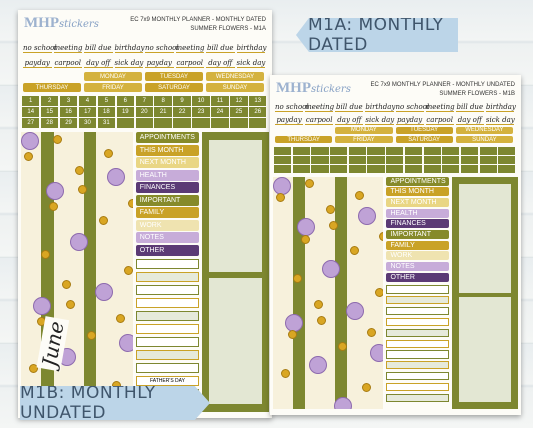  I want to click on label-text: M1B: MONTHLY UNDATED, so click(88, 403).